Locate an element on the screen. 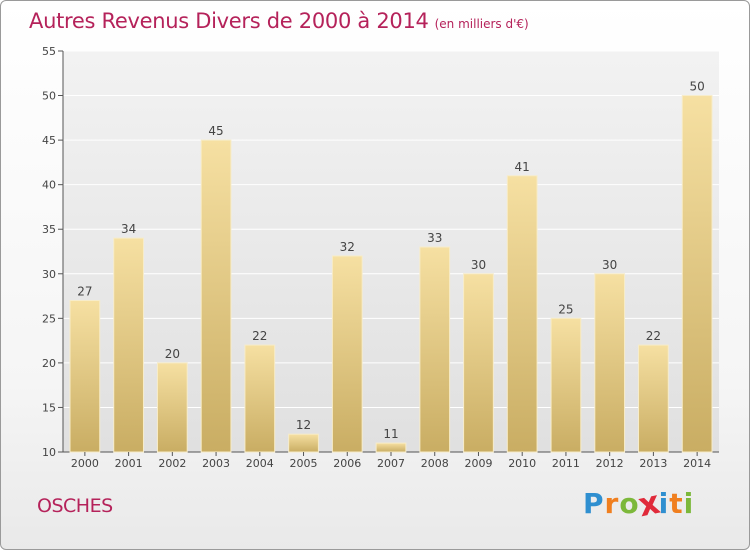 This screenshot has width=750, height=550. bar-value-label: 27 is located at coordinates (84, 292).